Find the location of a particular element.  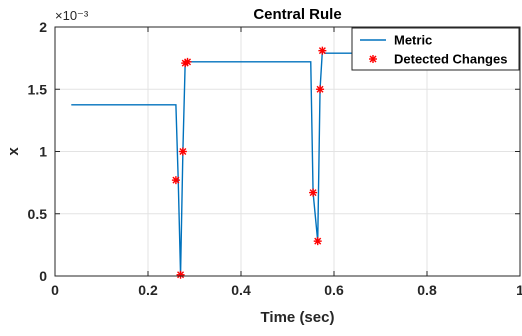

x-tick-label: 0.8 is located at coordinates (427, 290).